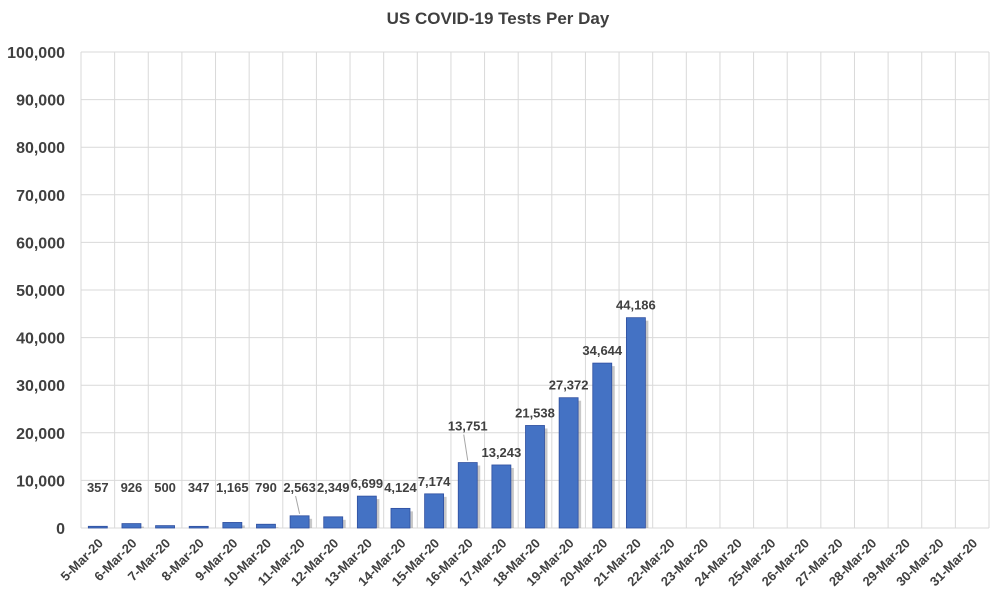 Image resolution: width=996 pixels, height=607 pixels. Describe the element at coordinates (535, 412) in the screenshot. I see `data-label: 21,538` at that location.